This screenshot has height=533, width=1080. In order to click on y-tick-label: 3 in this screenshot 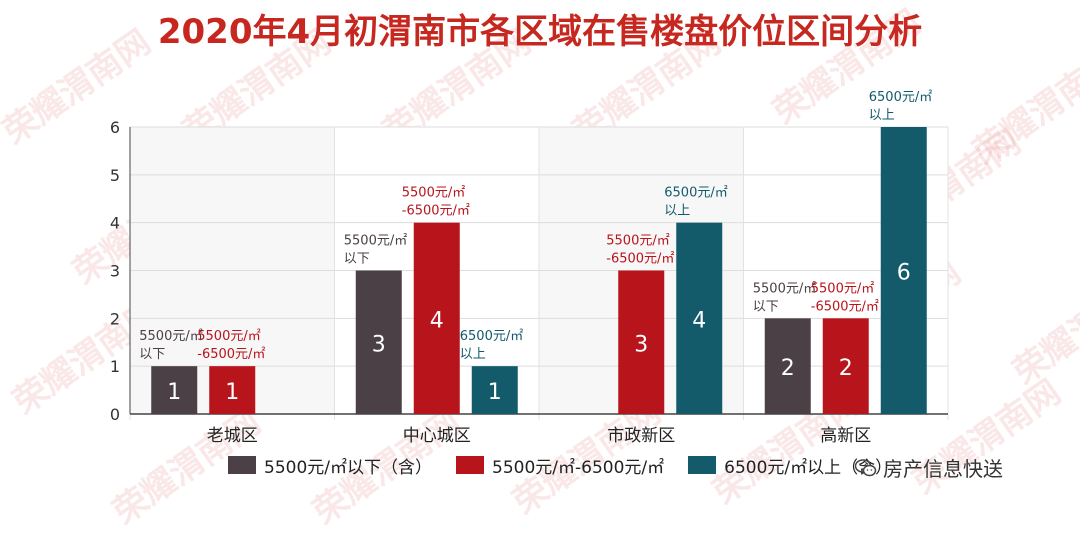, I will do `click(115, 271)`.